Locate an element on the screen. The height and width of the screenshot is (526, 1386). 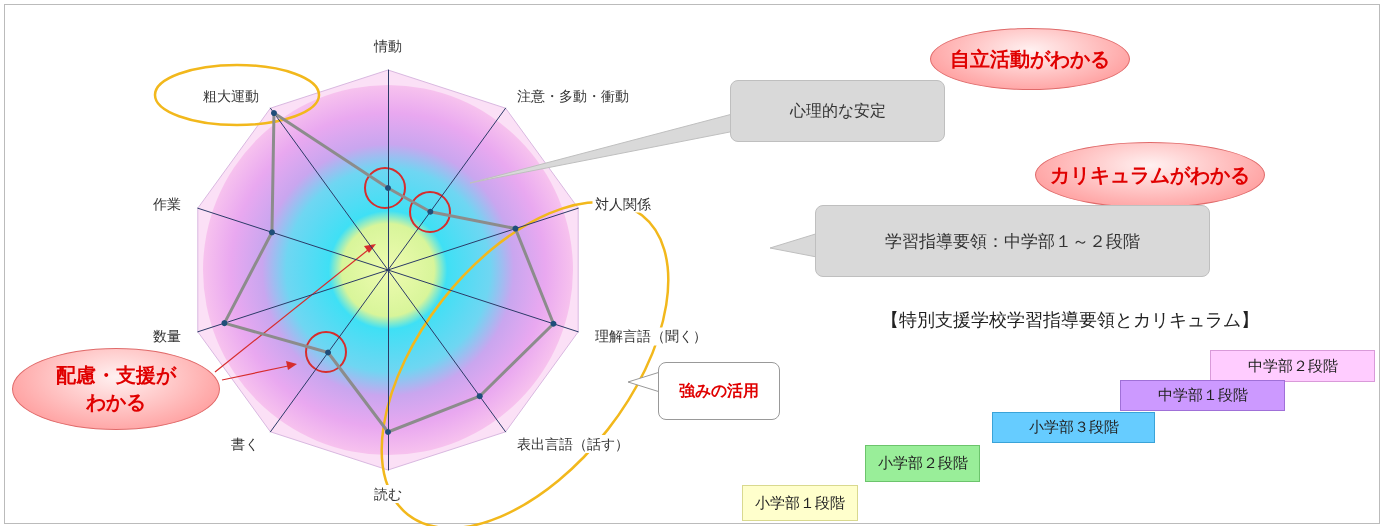
text: 心理的な安定 is located at coordinates (837, 111).